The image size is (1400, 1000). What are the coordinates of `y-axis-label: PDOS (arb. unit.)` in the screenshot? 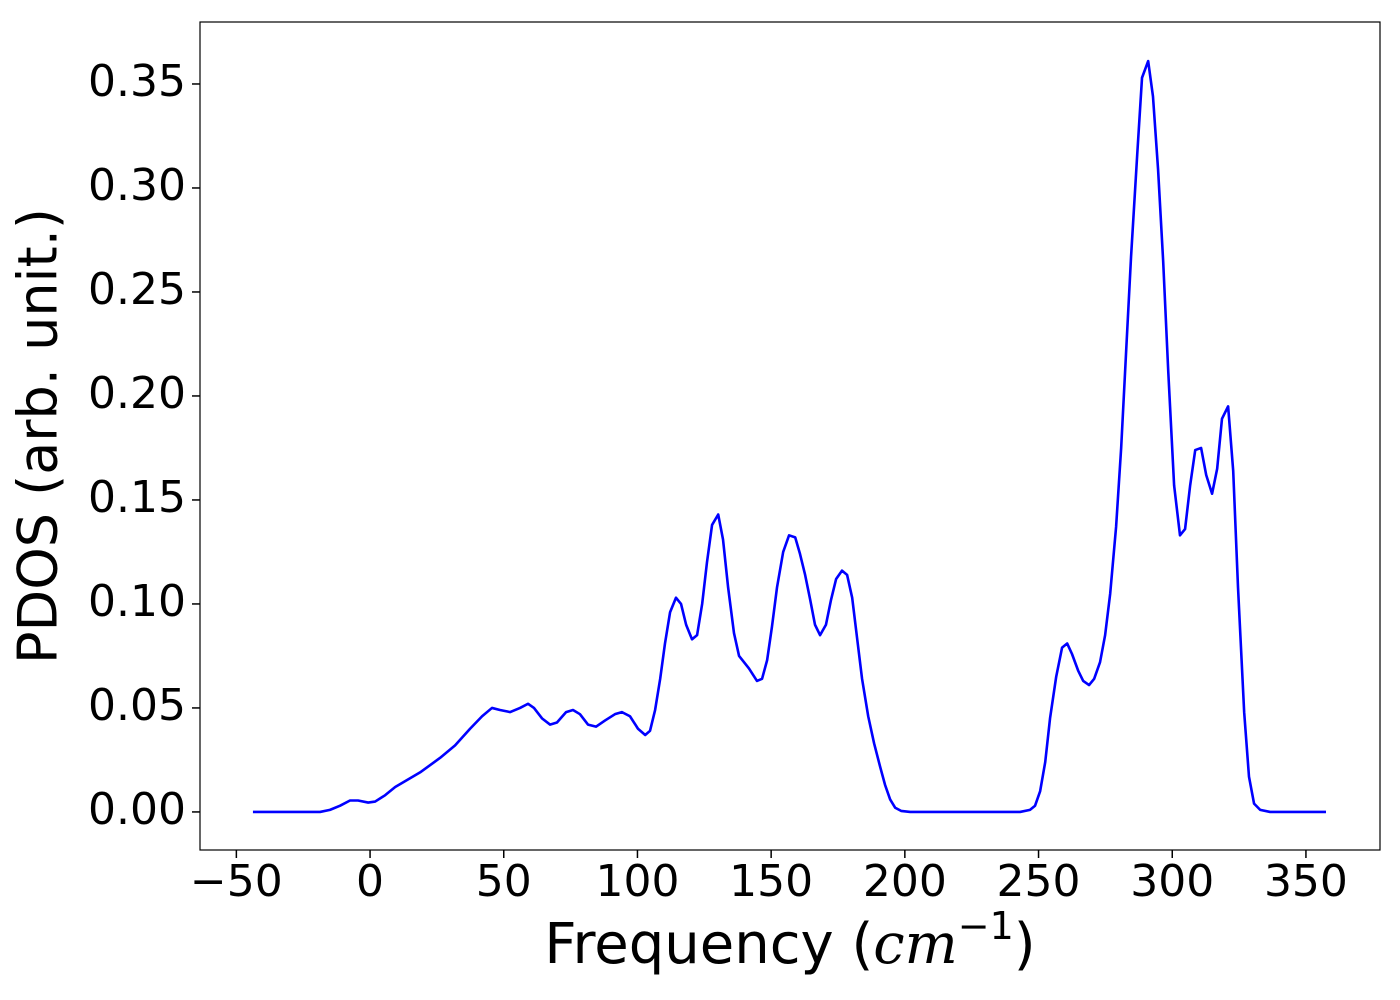 It's located at (38, 436).